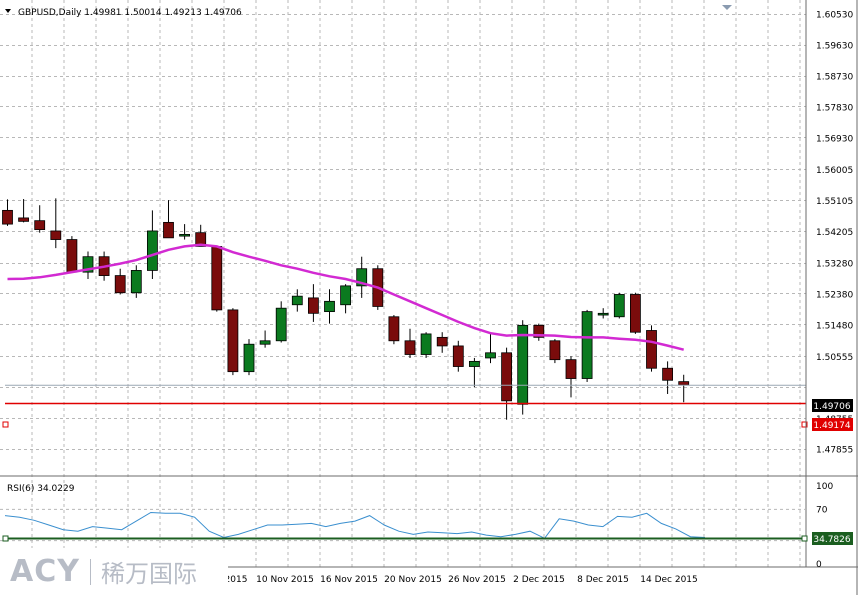 The width and height of the screenshot is (858, 595). I want to click on price-tick-label: 1.50555, so click(834, 358).